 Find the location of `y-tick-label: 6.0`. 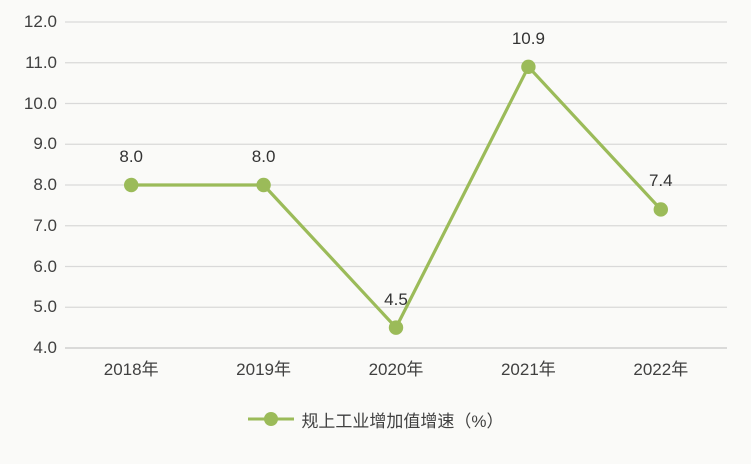

y-tick-label: 6.0 is located at coordinates (45, 266).